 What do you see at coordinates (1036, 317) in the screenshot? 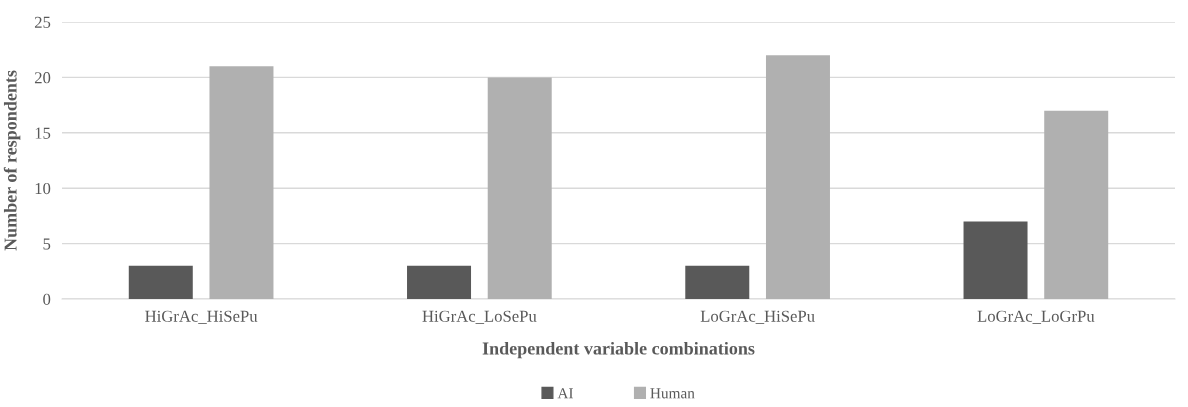
I see `x-tick-label: LoGrAc_LoGrPu` at bounding box center [1036, 317].